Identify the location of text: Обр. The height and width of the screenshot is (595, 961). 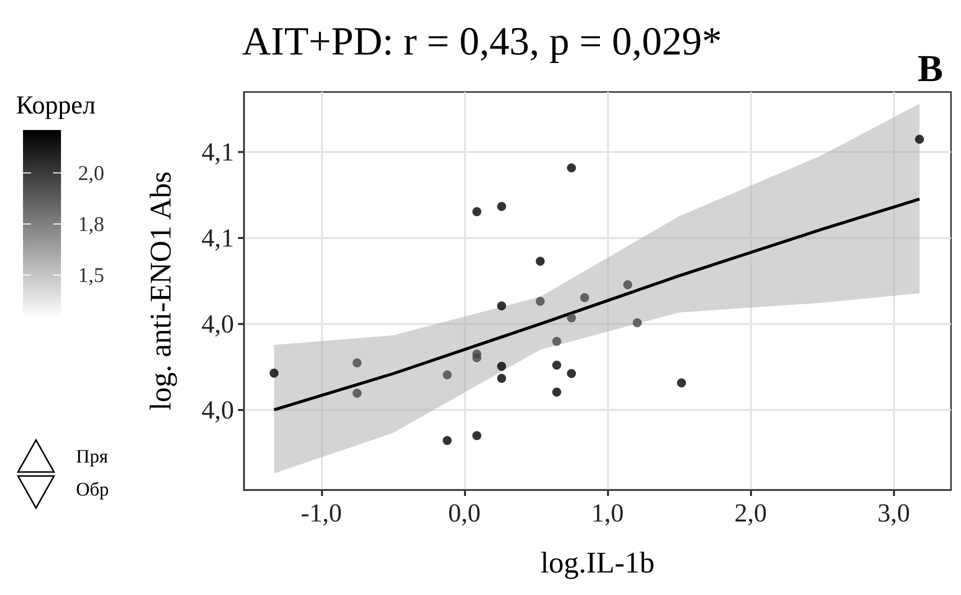
(92, 490).